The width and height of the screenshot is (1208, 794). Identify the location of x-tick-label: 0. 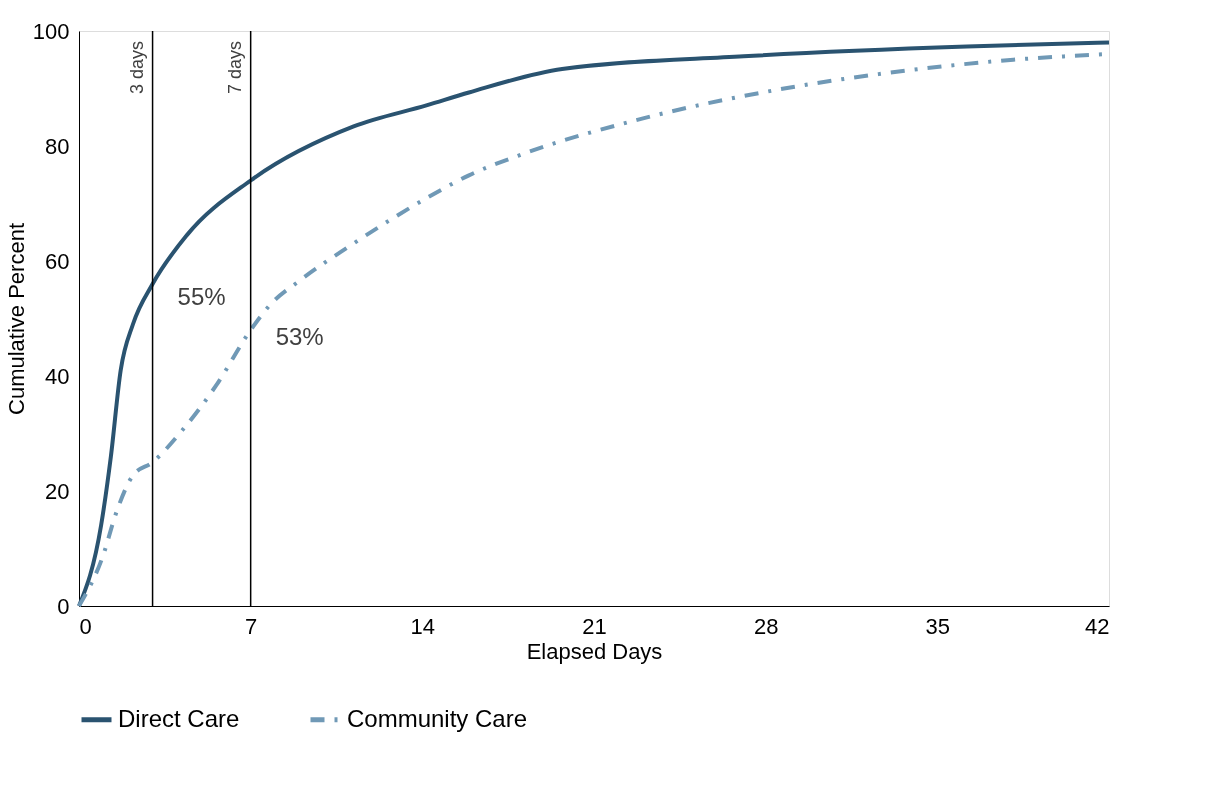
(85, 626).